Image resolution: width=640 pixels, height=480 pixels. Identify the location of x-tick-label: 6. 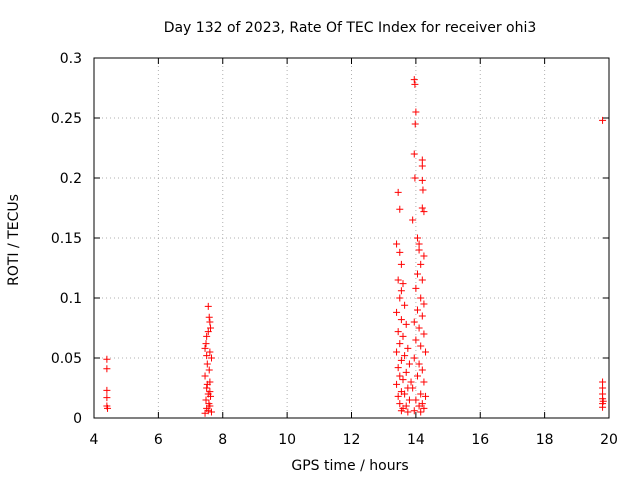
(158, 440).